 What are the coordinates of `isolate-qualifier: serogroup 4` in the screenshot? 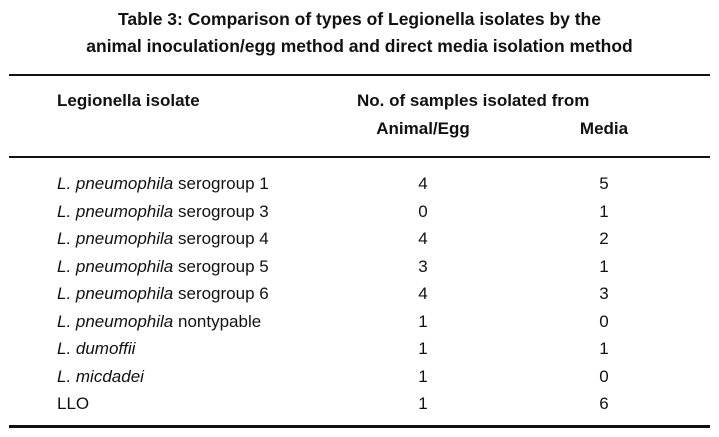 It's located at (221, 238).